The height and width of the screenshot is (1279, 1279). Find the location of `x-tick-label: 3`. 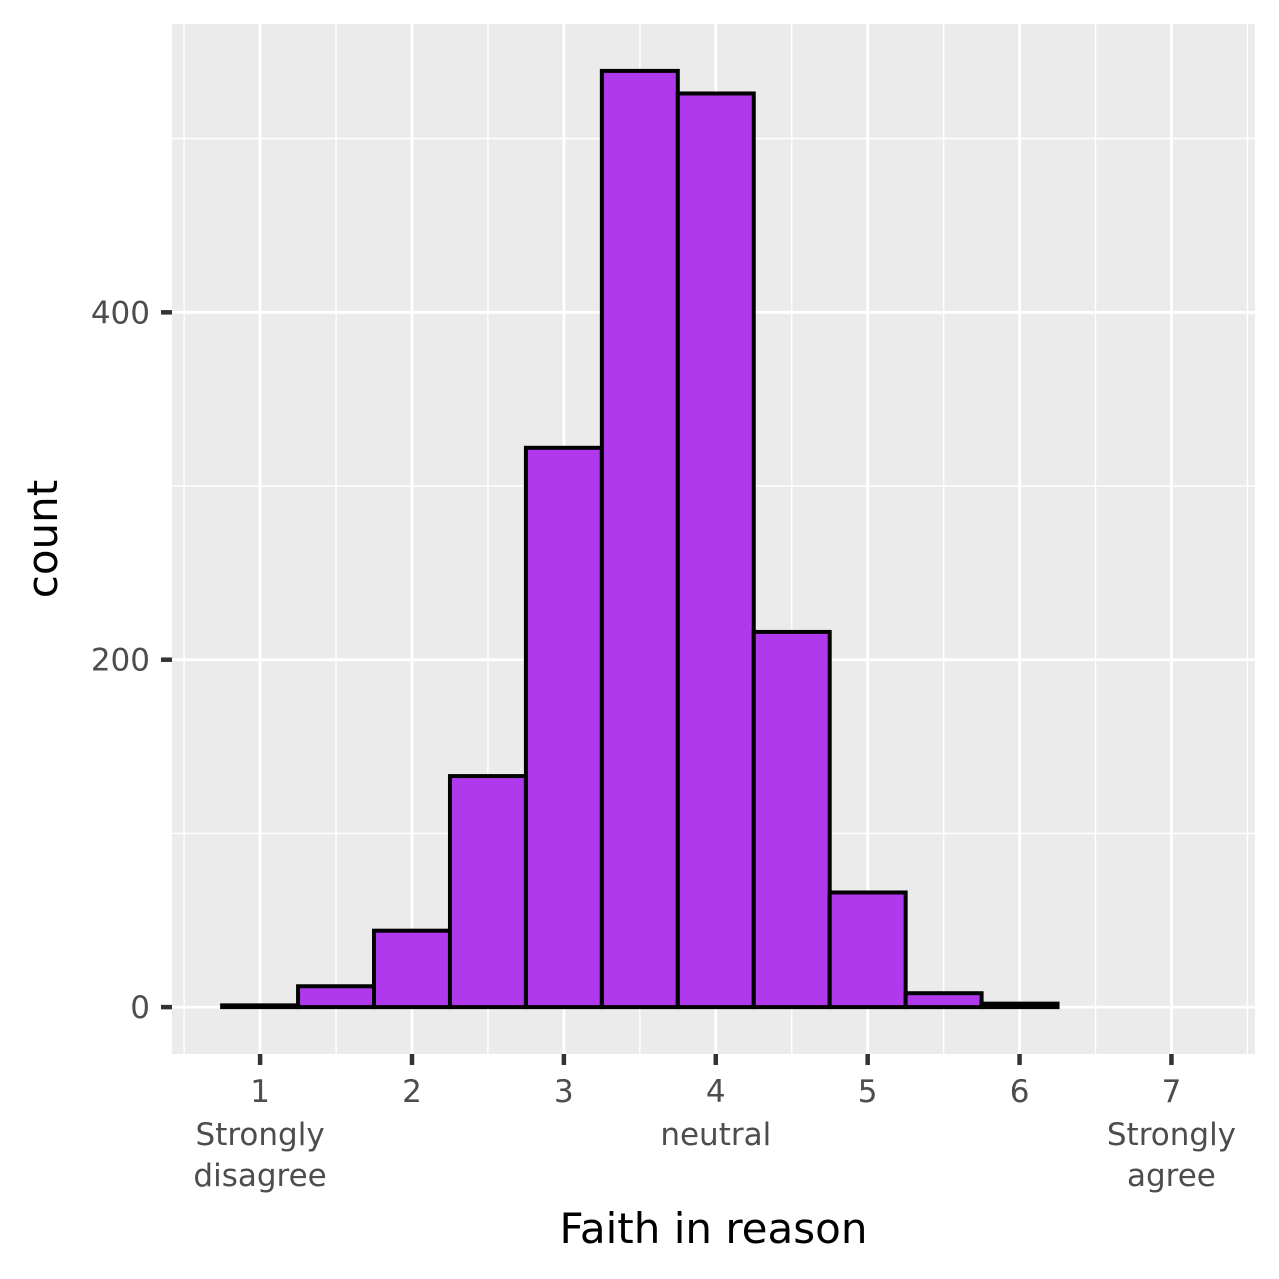

x-tick-label: 3 is located at coordinates (564, 1092).